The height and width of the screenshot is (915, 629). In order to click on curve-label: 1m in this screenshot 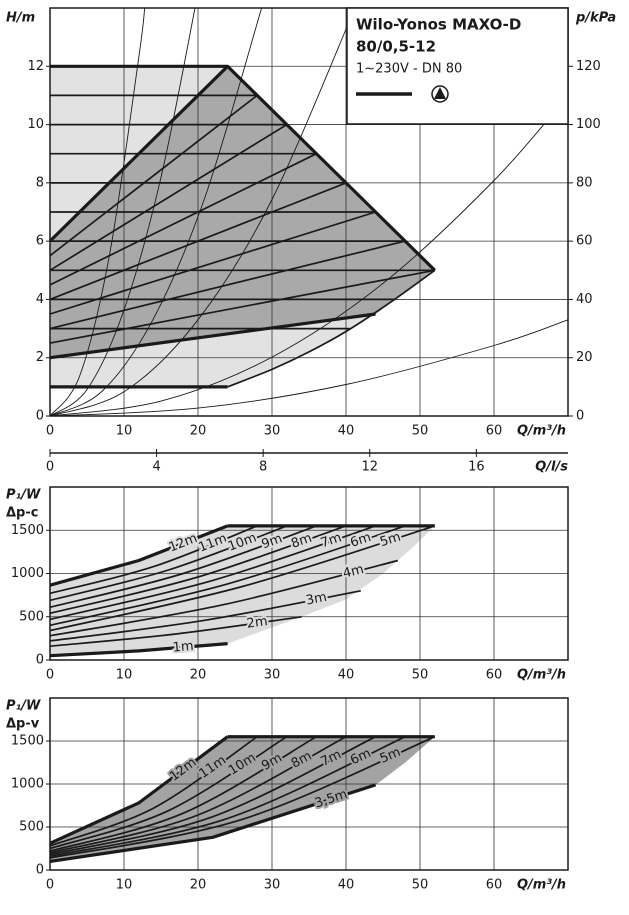, I will do `click(183, 647)`.